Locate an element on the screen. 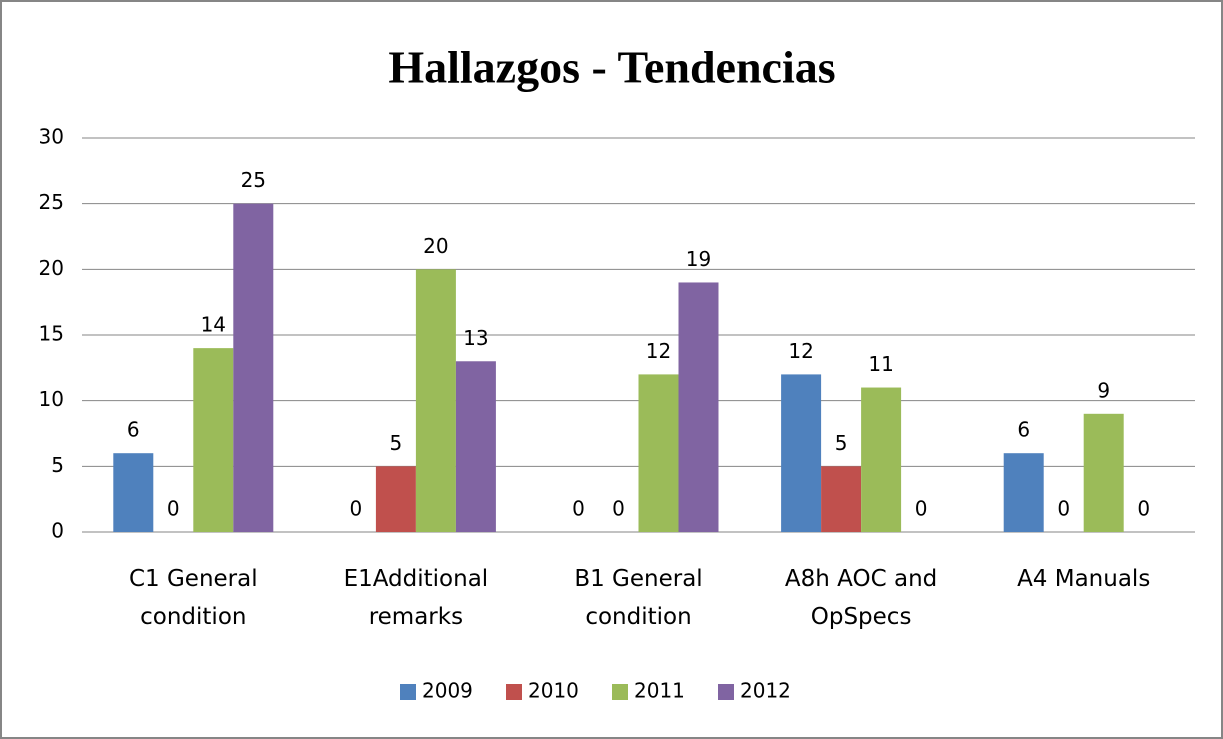  data-label: 20 is located at coordinates (435, 246).